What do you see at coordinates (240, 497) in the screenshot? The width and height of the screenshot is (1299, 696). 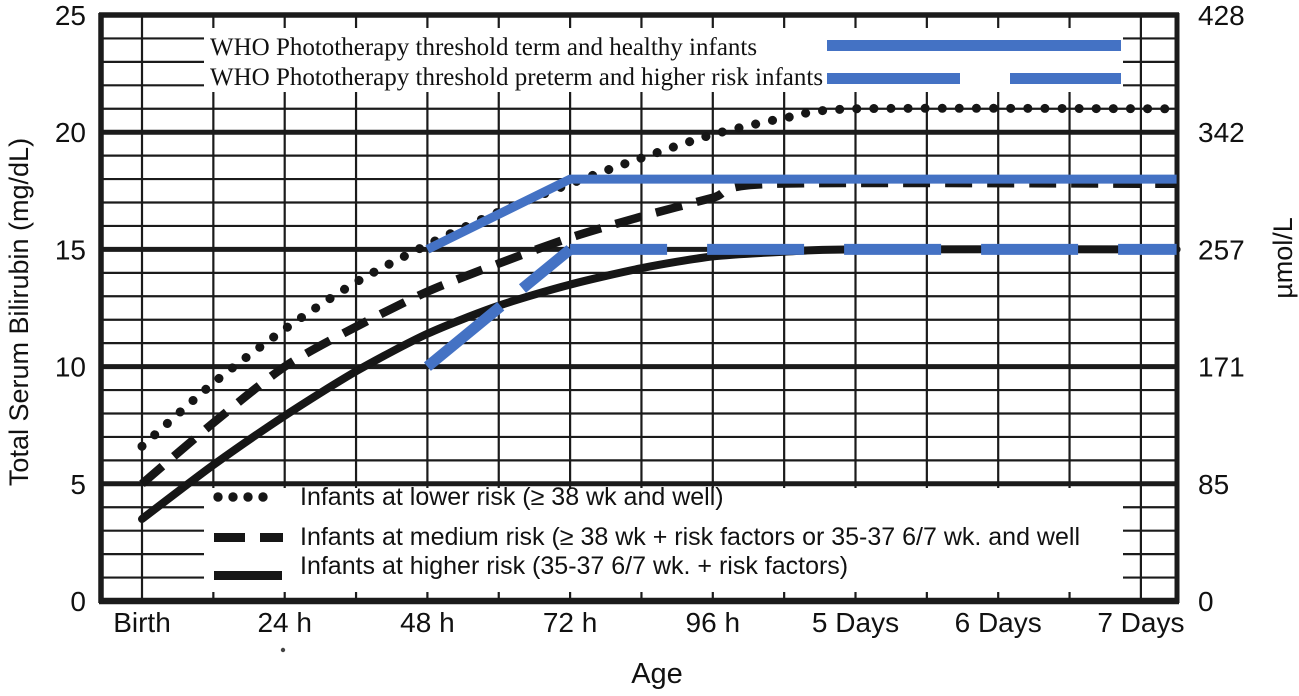 I see `legend-marker-lower-risk-dotted` at bounding box center [240, 497].